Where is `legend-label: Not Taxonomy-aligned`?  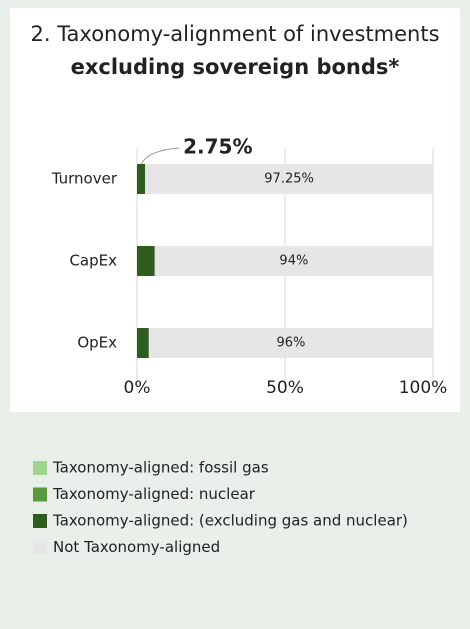
legend-label: Not Taxonomy-aligned is located at coordinates (136, 547).